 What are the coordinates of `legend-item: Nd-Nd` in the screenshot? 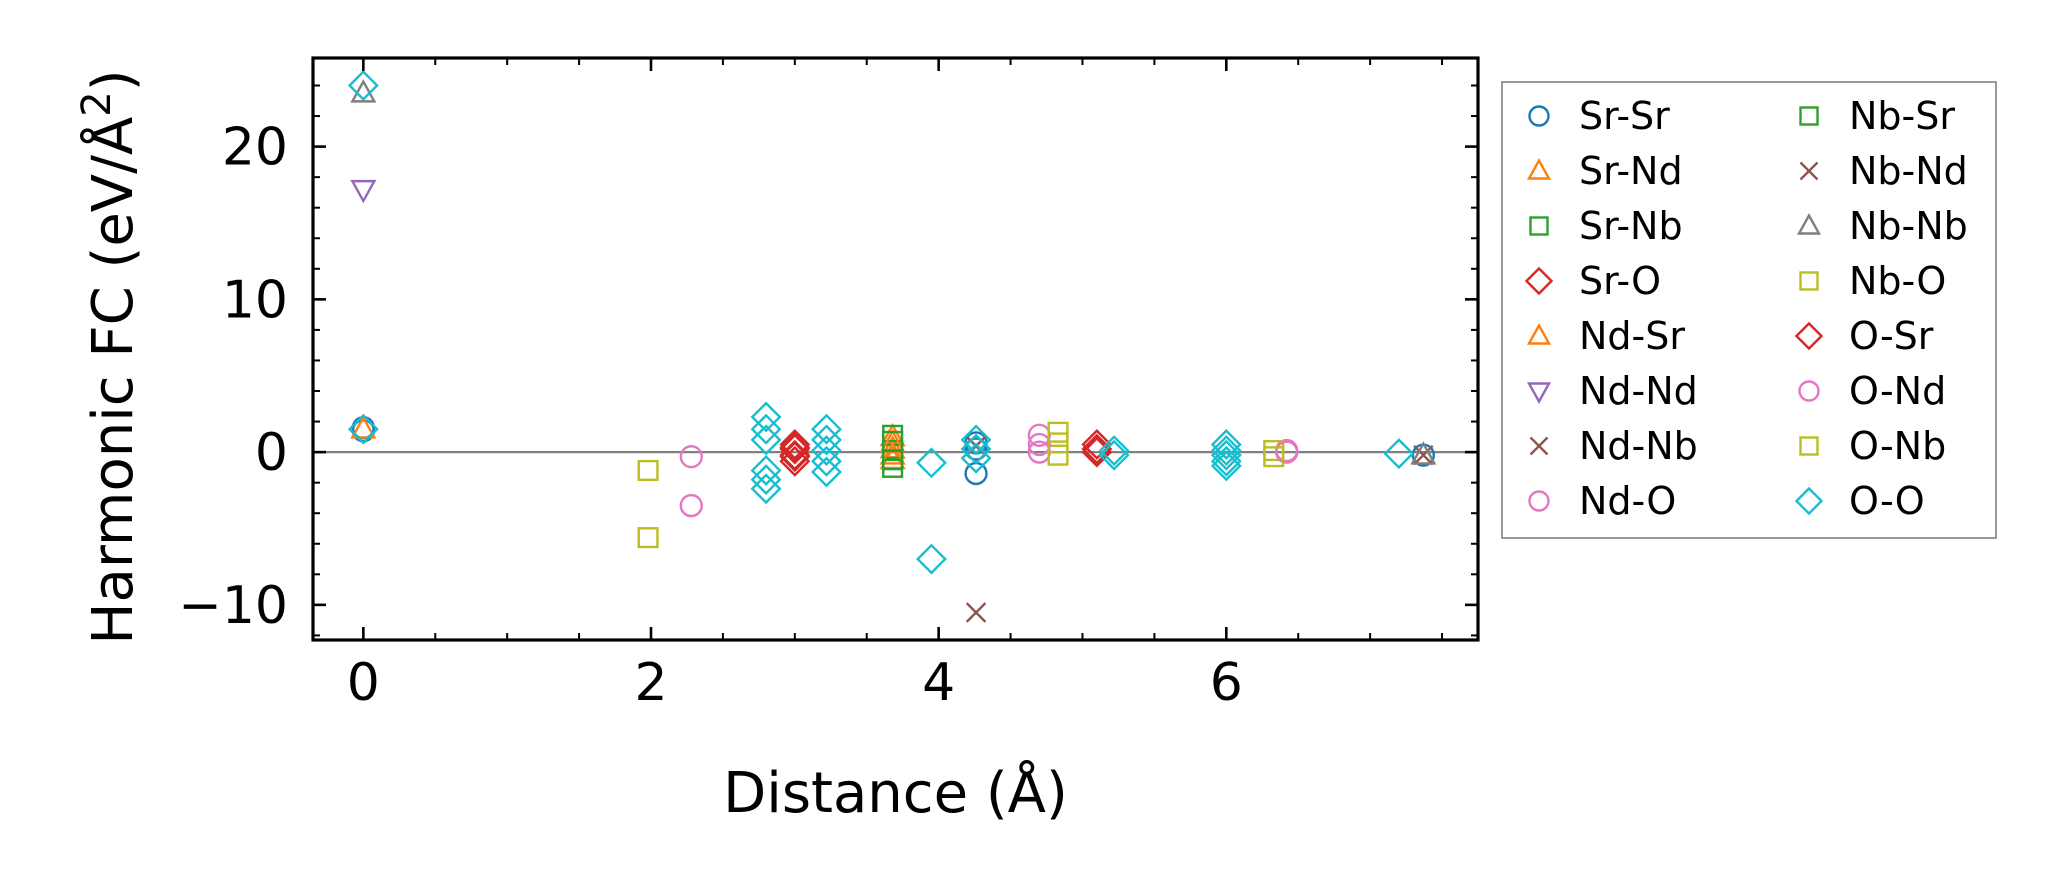 It's located at (1612, 391).